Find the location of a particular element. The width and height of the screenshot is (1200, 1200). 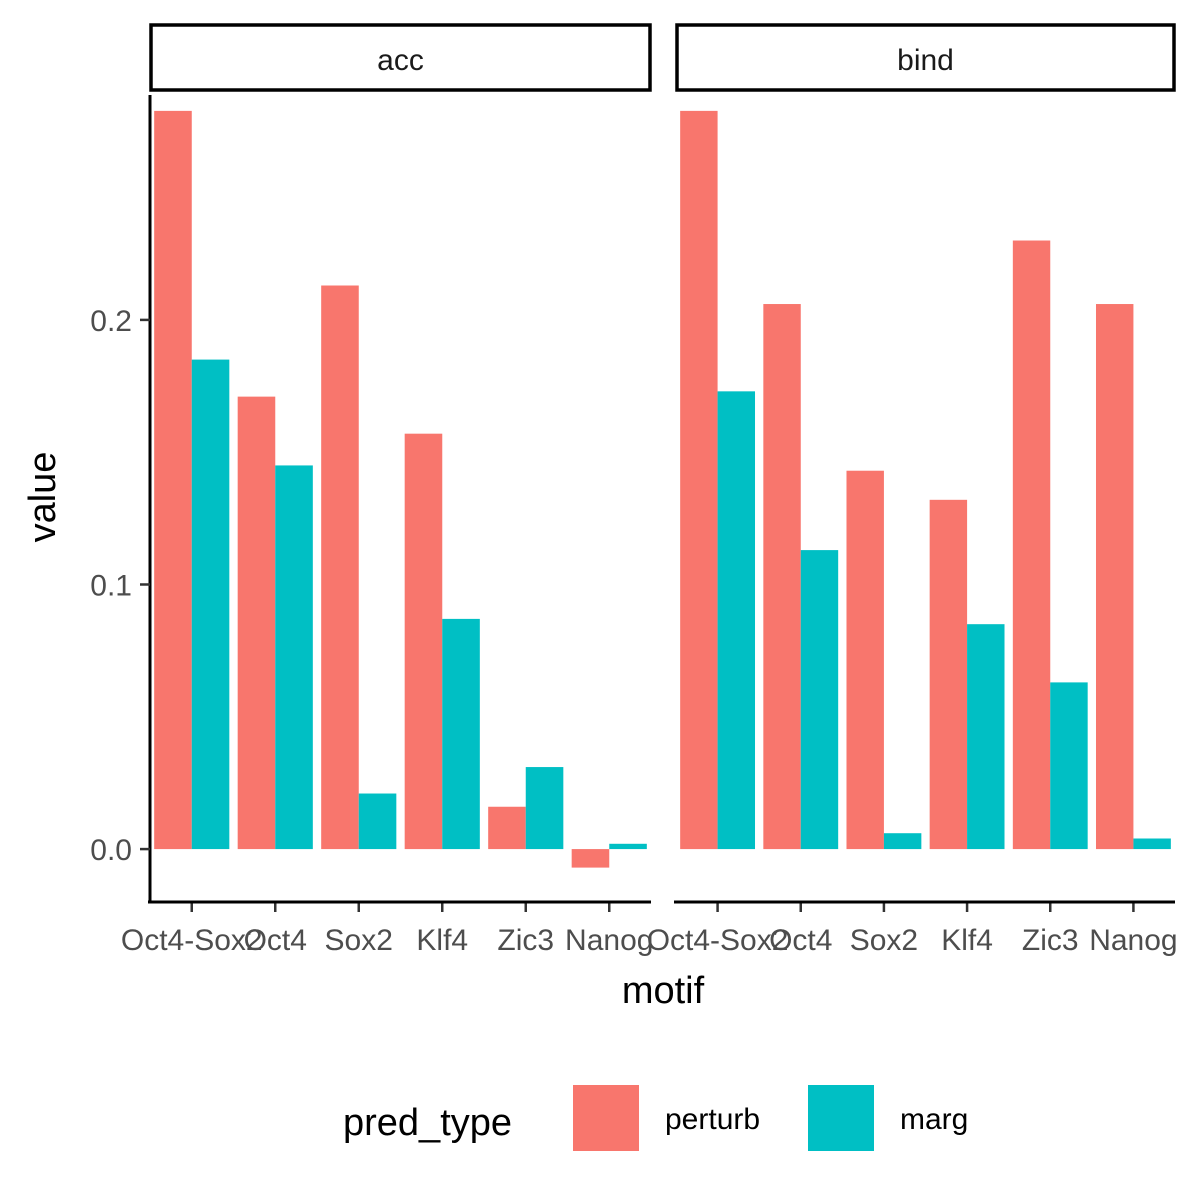

legend-label-perturb: perturb is located at coordinates (712, 1119).